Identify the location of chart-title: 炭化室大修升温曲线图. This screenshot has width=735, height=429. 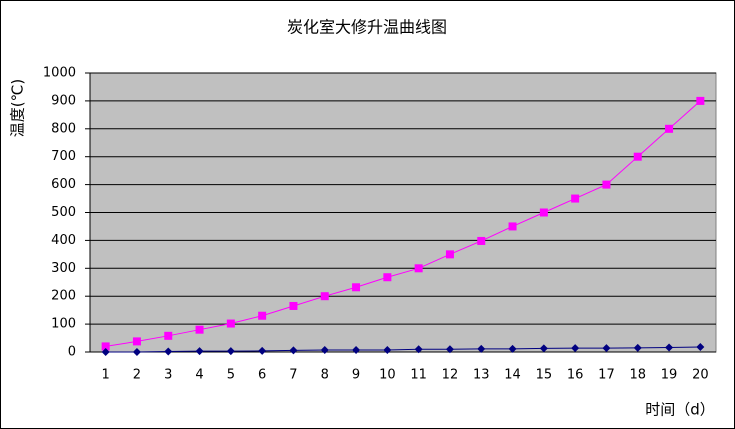
(367, 27).